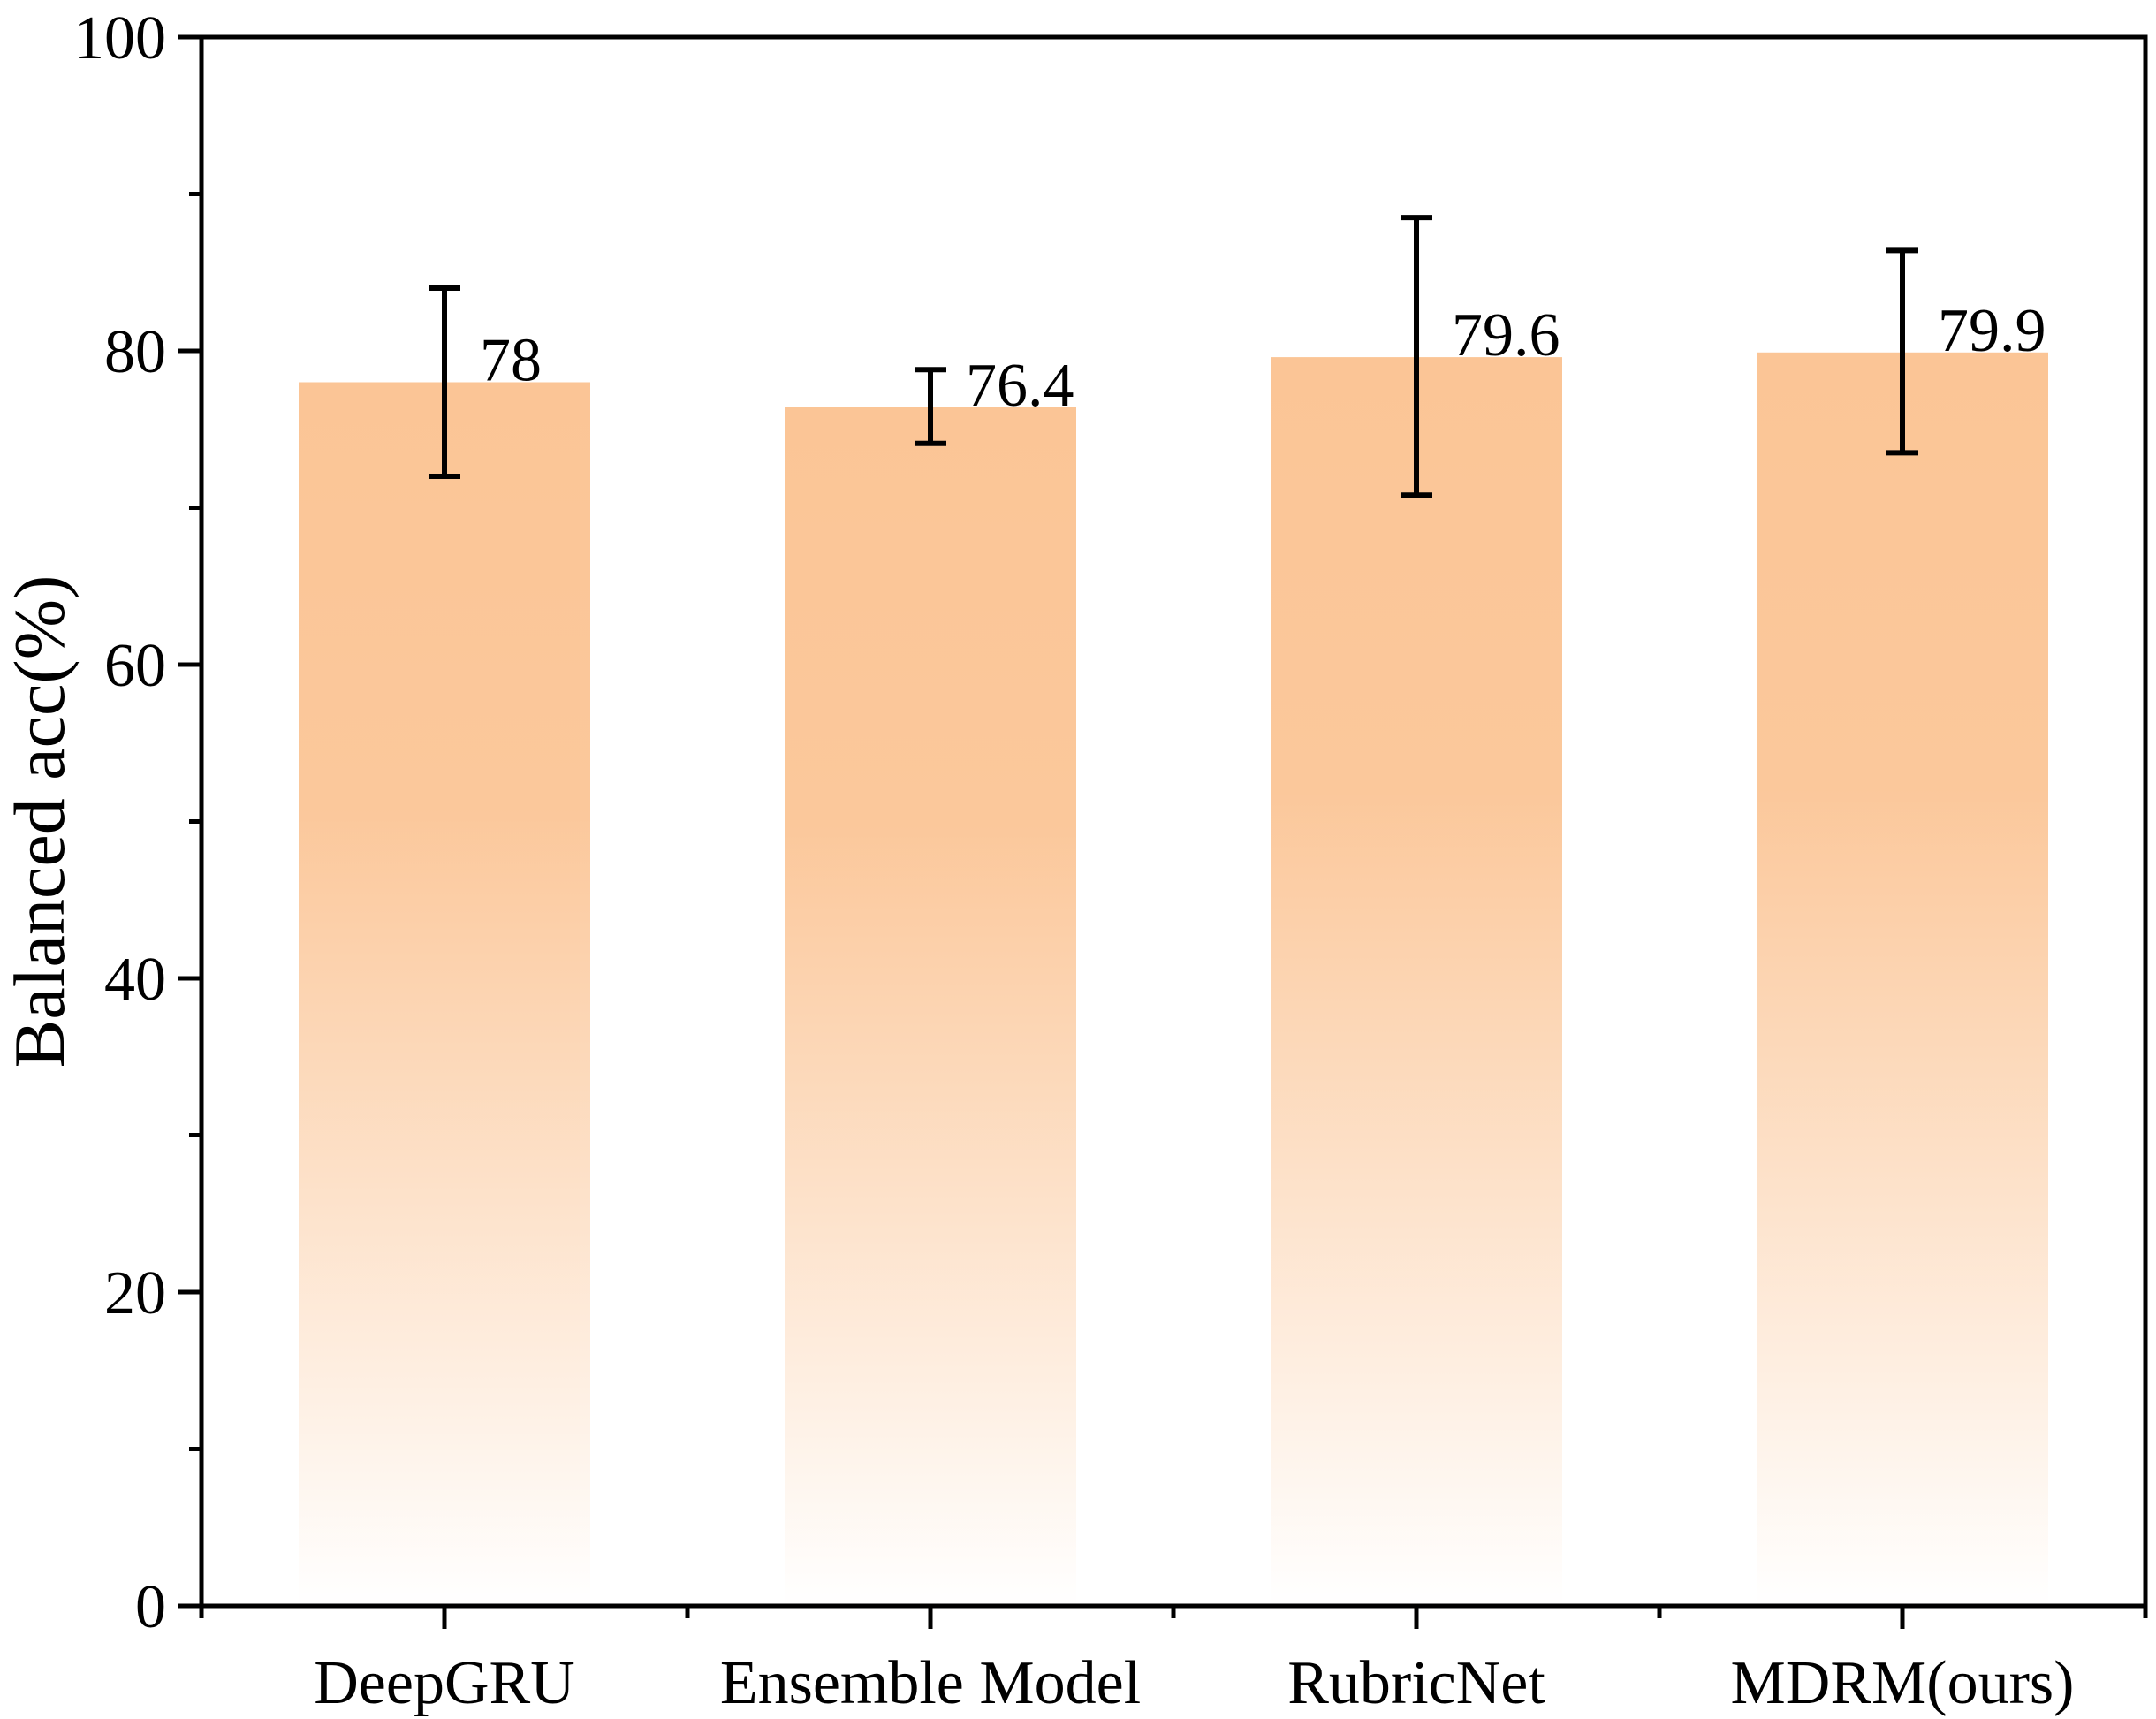 The width and height of the screenshot is (2156, 1719). I want to click on data-label-0: 78, so click(511, 361).